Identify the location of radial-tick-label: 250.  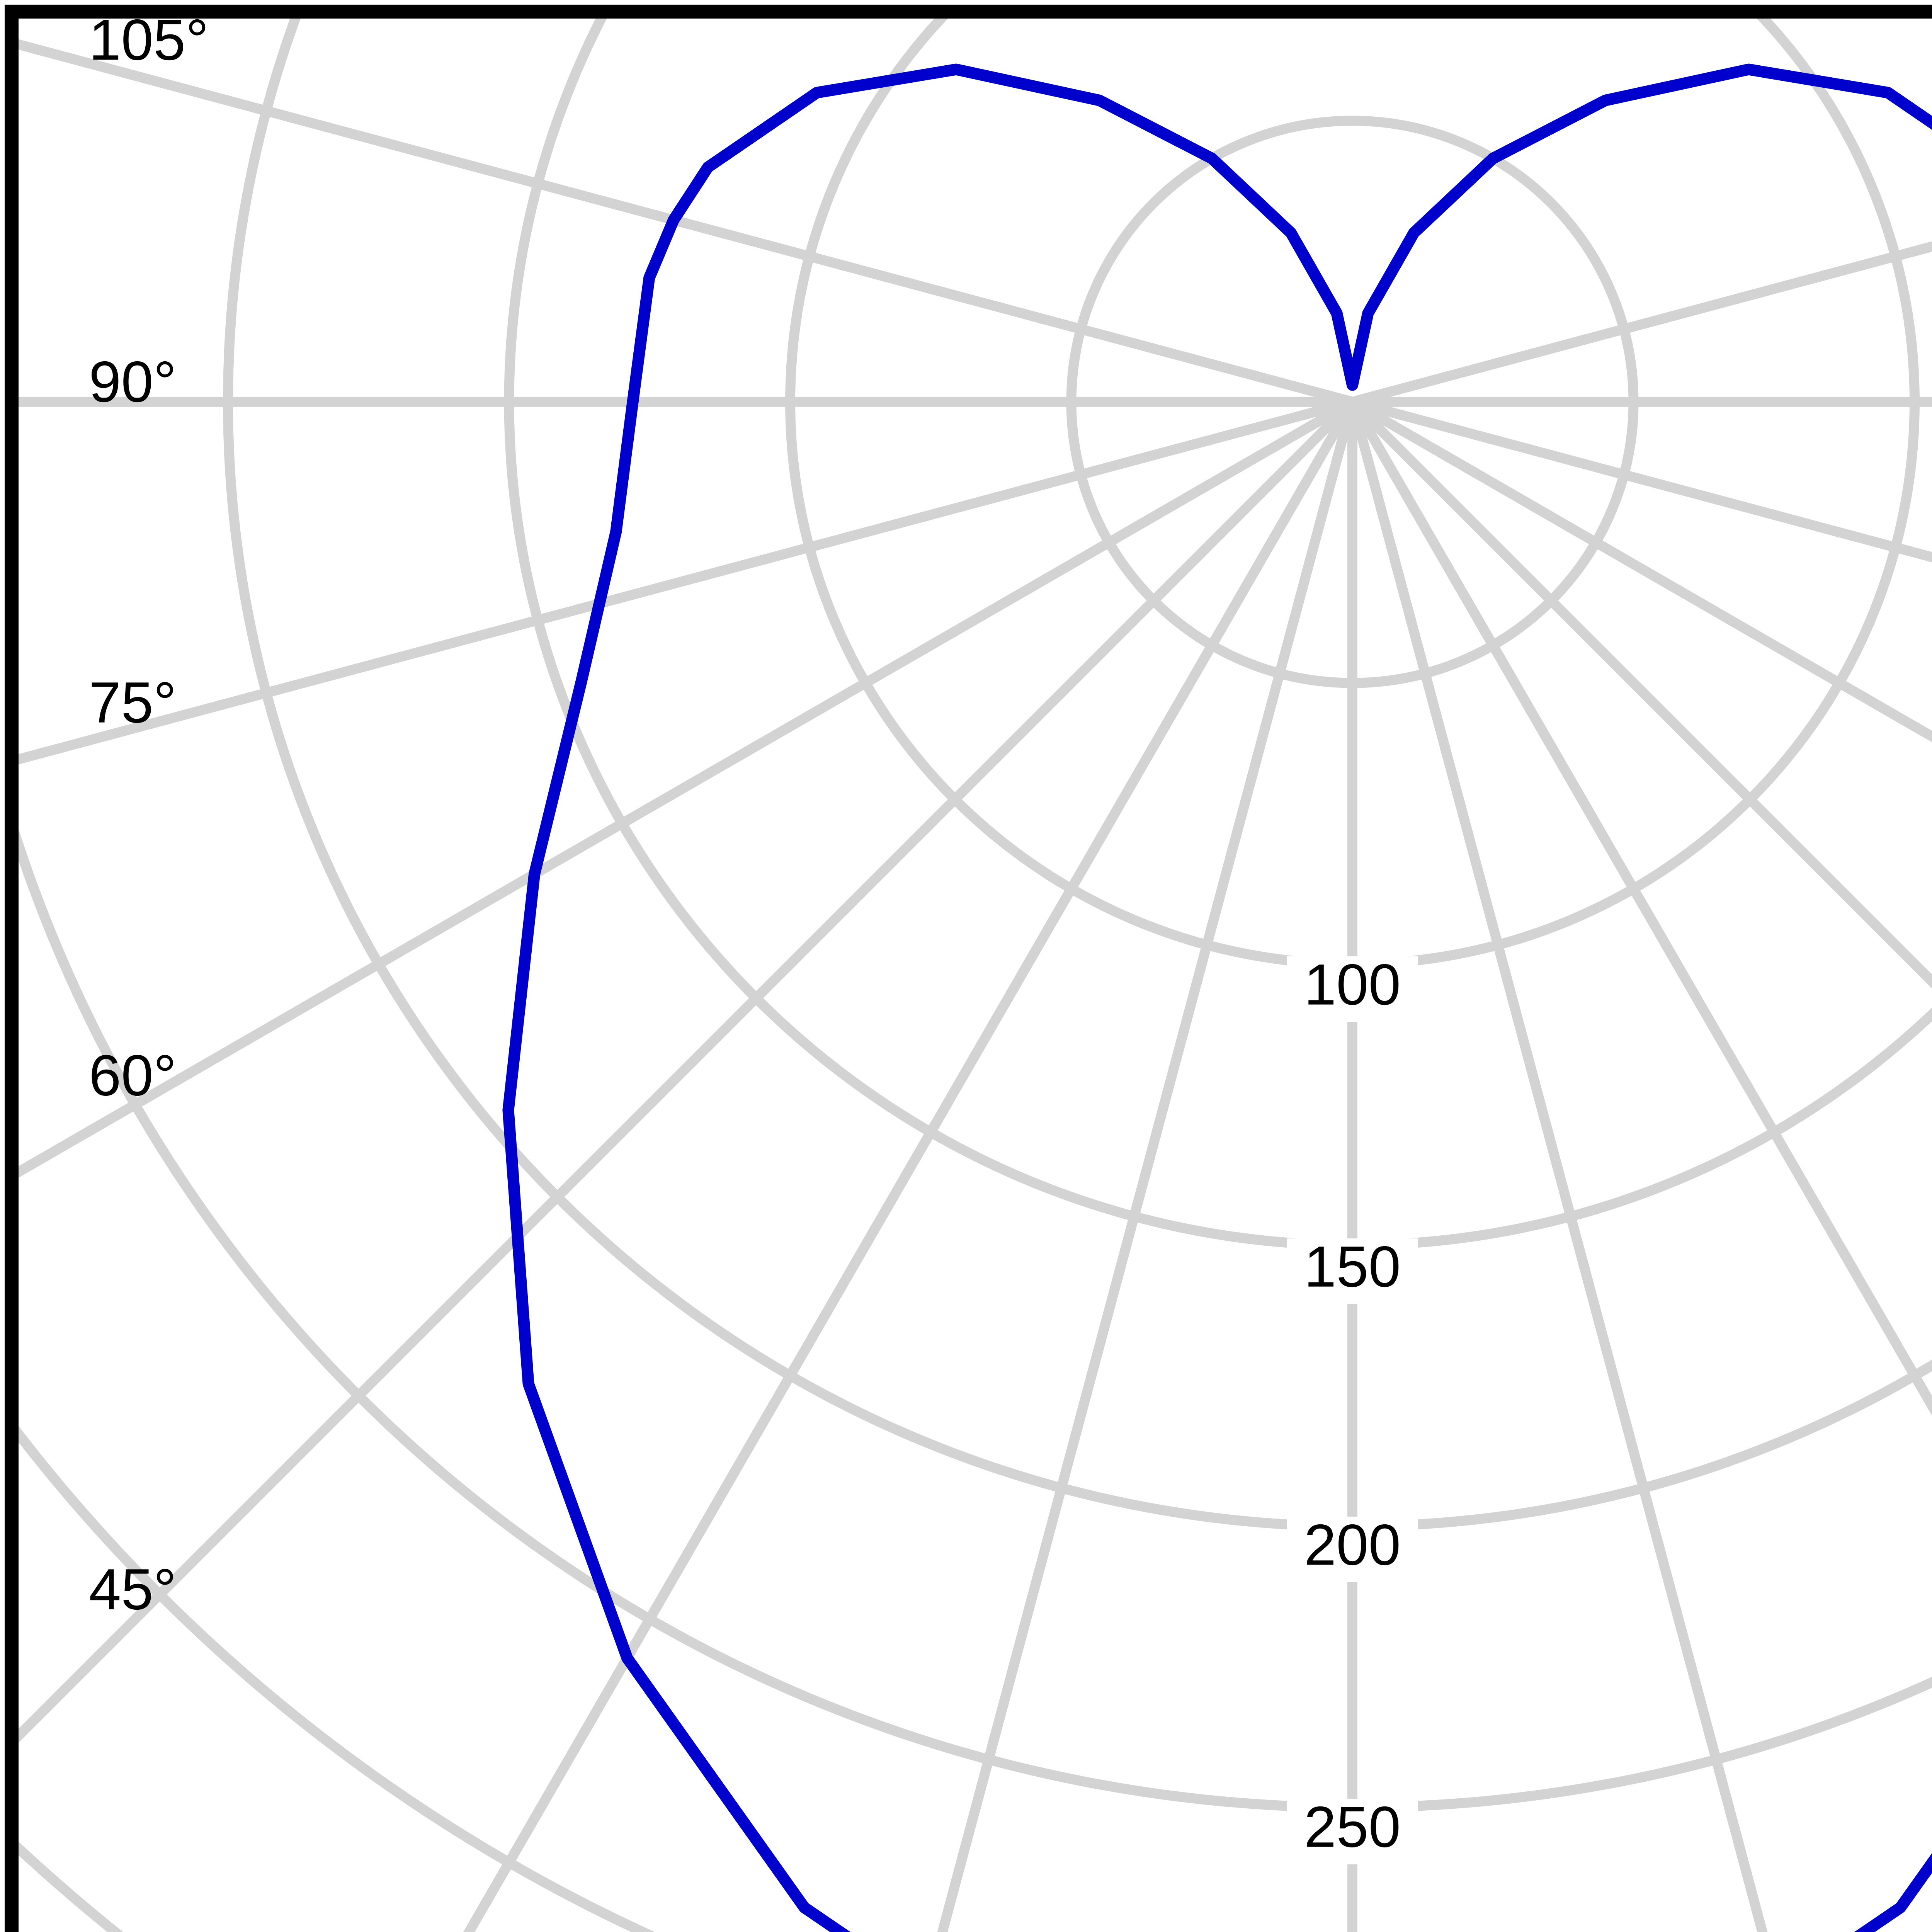
(1353, 1827).